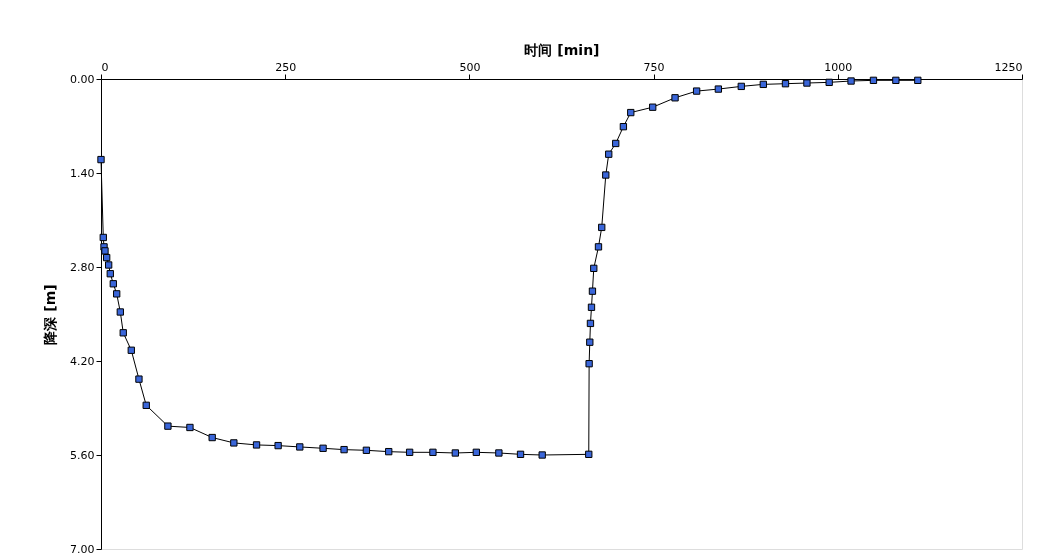 The image size is (1043, 557). What do you see at coordinates (82, 79) in the screenshot?
I see `y-tick-label: 0.00` at bounding box center [82, 79].